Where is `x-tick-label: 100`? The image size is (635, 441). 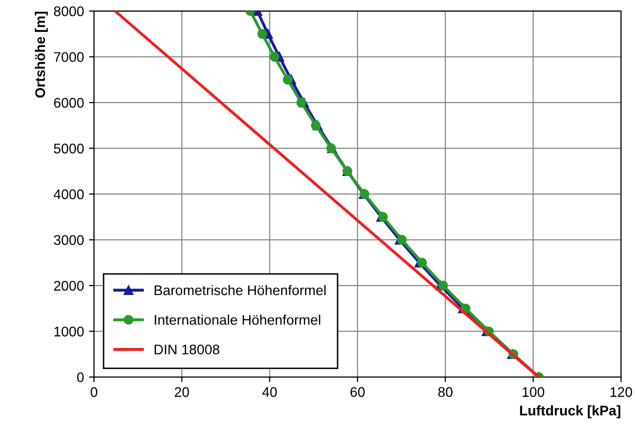
x-tick-label: 100 is located at coordinates (533, 392).